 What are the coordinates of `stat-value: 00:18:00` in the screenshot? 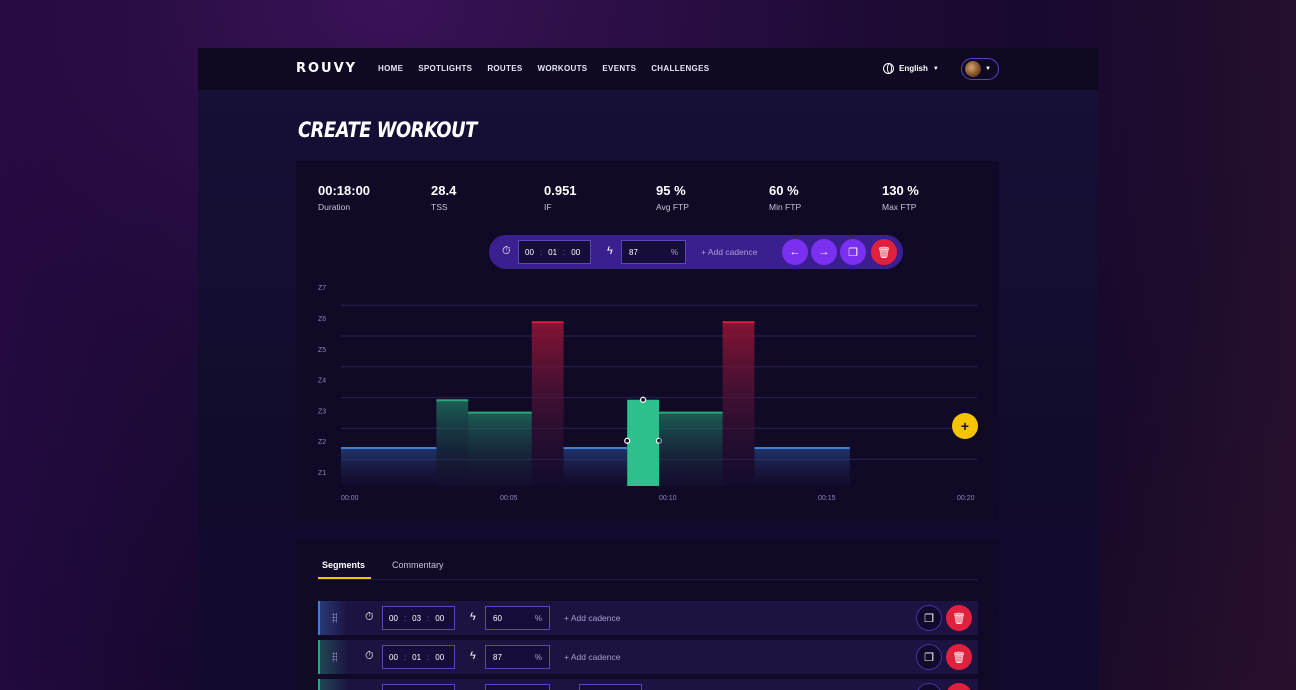 It's located at (344, 190).